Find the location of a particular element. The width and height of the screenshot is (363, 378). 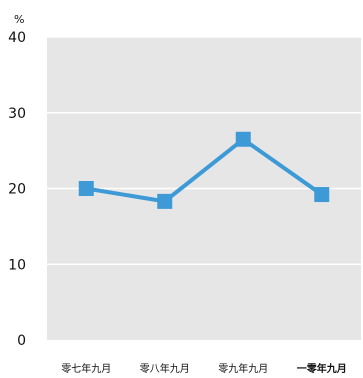

y-tick-label: 0 is located at coordinates (21, 341).